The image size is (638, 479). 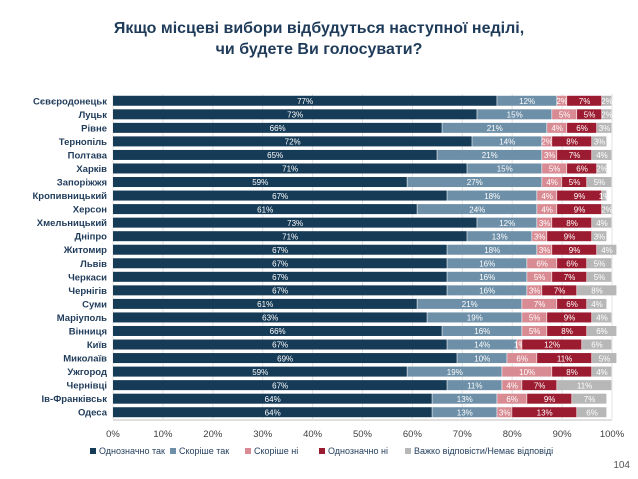 I want to click on category-label: Житомир, so click(x=85, y=250).